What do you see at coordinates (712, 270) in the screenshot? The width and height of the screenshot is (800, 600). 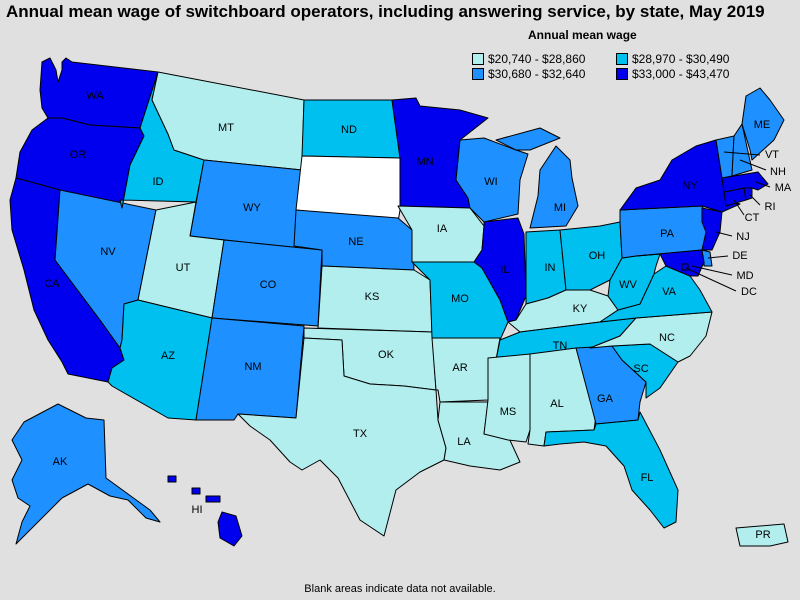 I see `leader-md` at bounding box center [712, 270].